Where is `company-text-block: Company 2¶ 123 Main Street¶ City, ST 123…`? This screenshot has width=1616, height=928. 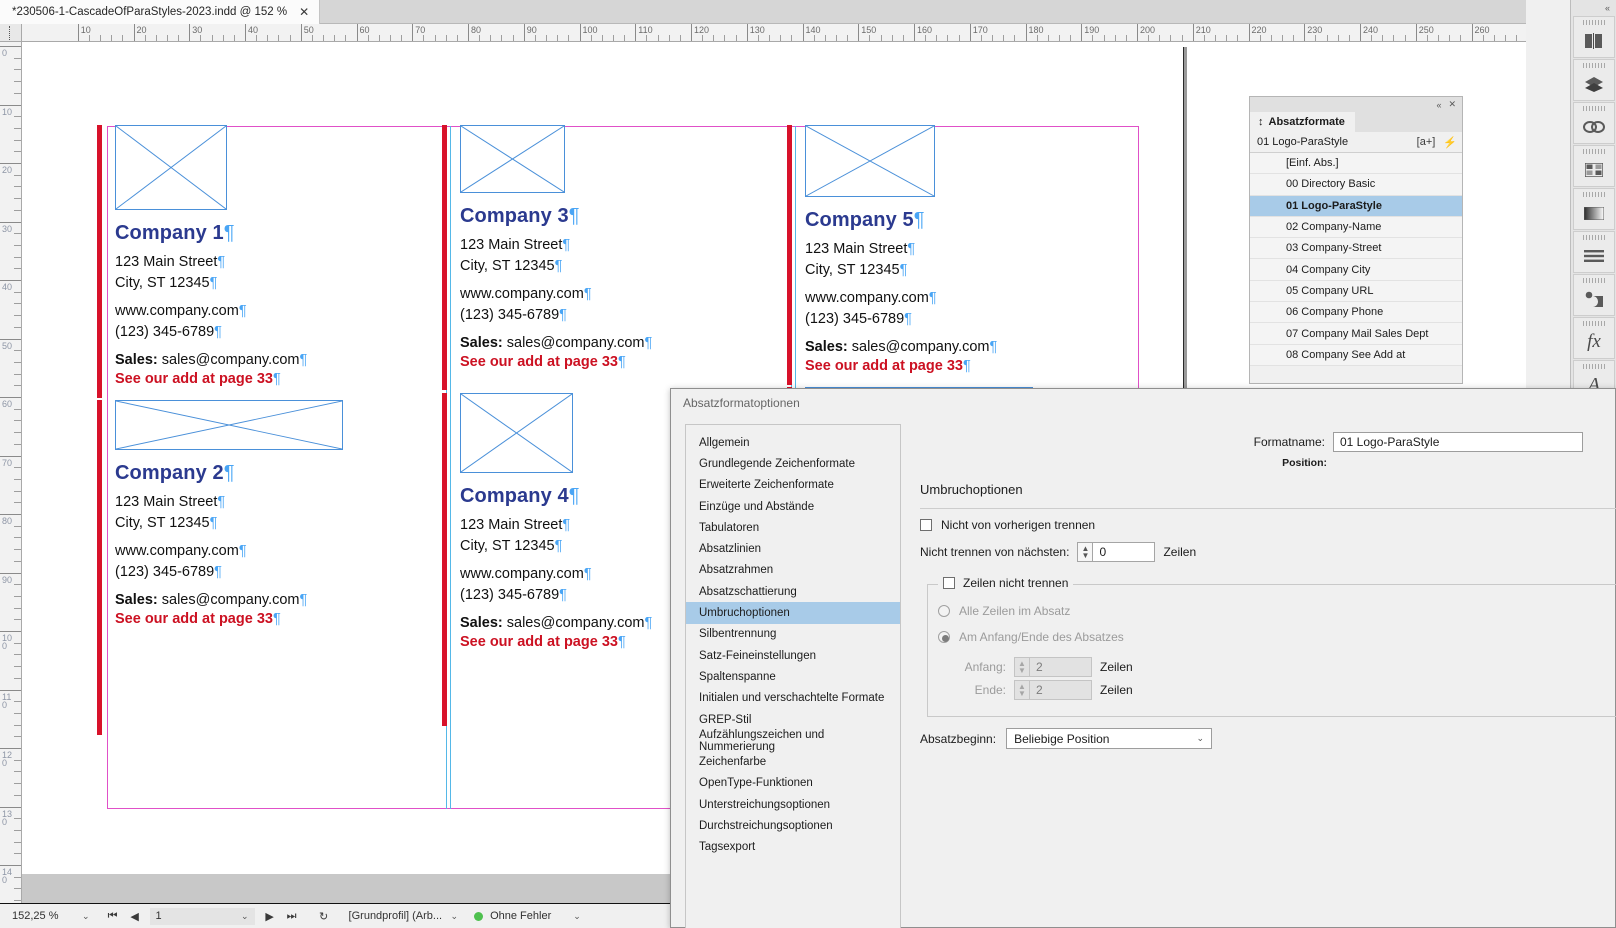
company-text-block: Company 2¶ 123 Main Street¶ City, ST 123… is located at coordinates (211, 544).